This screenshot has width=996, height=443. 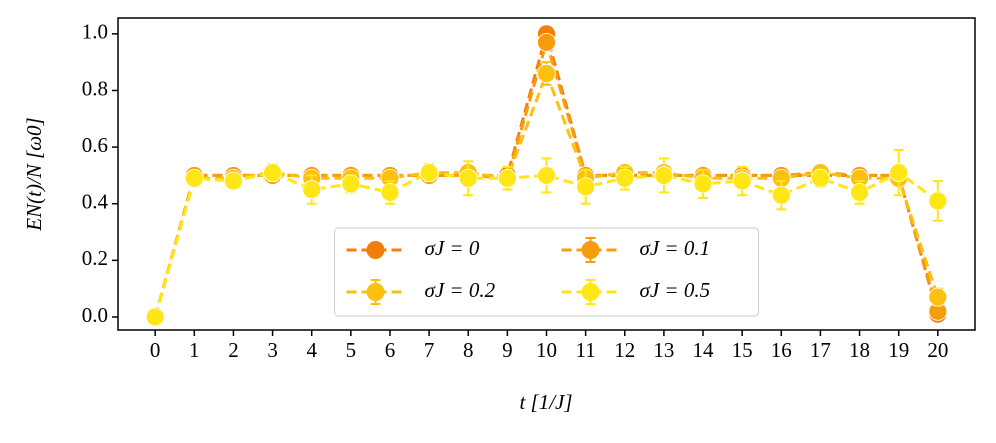 I want to click on x-tick-label: 3, so click(x=272, y=350).